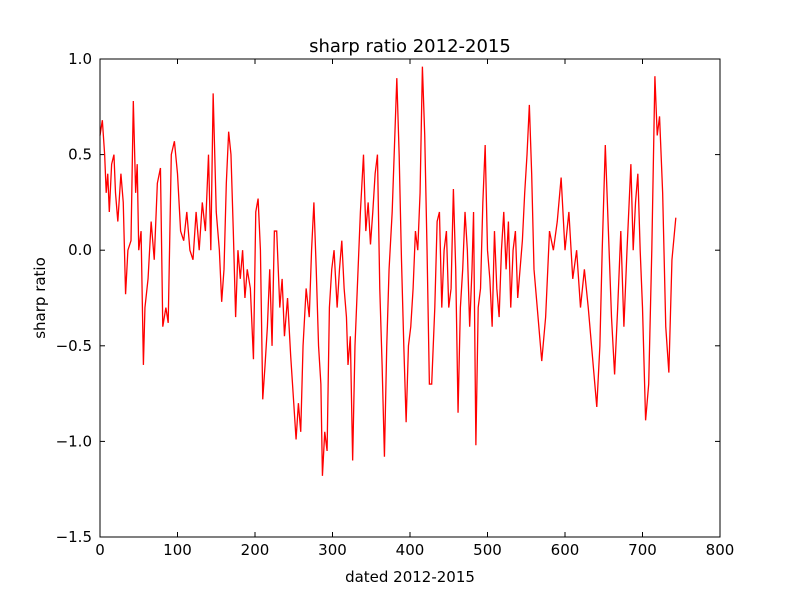  What do you see at coordinates (642, 550) in the screenshot?
I see `x-tick-label: 700` at bounding box center [642, 550].